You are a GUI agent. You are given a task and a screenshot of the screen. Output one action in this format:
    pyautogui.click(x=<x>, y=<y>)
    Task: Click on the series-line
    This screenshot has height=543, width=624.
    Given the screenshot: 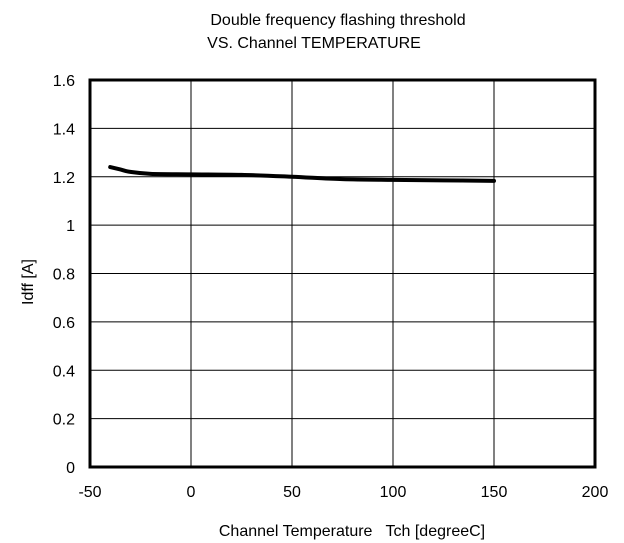 What is the action you would take?
    pyautogui.click(x=302, y=174)
    